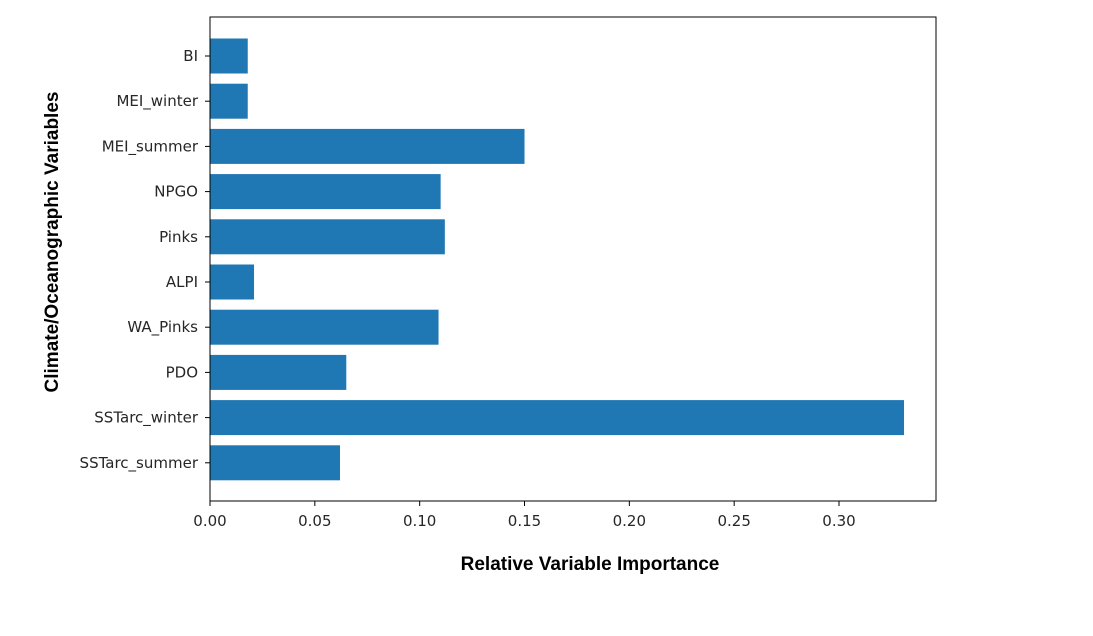 The width and height of the screenshot is (1093, 636). Describe the element at coordinates (629, 521) in the screenshot. I see `x-tick-label: 0.20` at that location.